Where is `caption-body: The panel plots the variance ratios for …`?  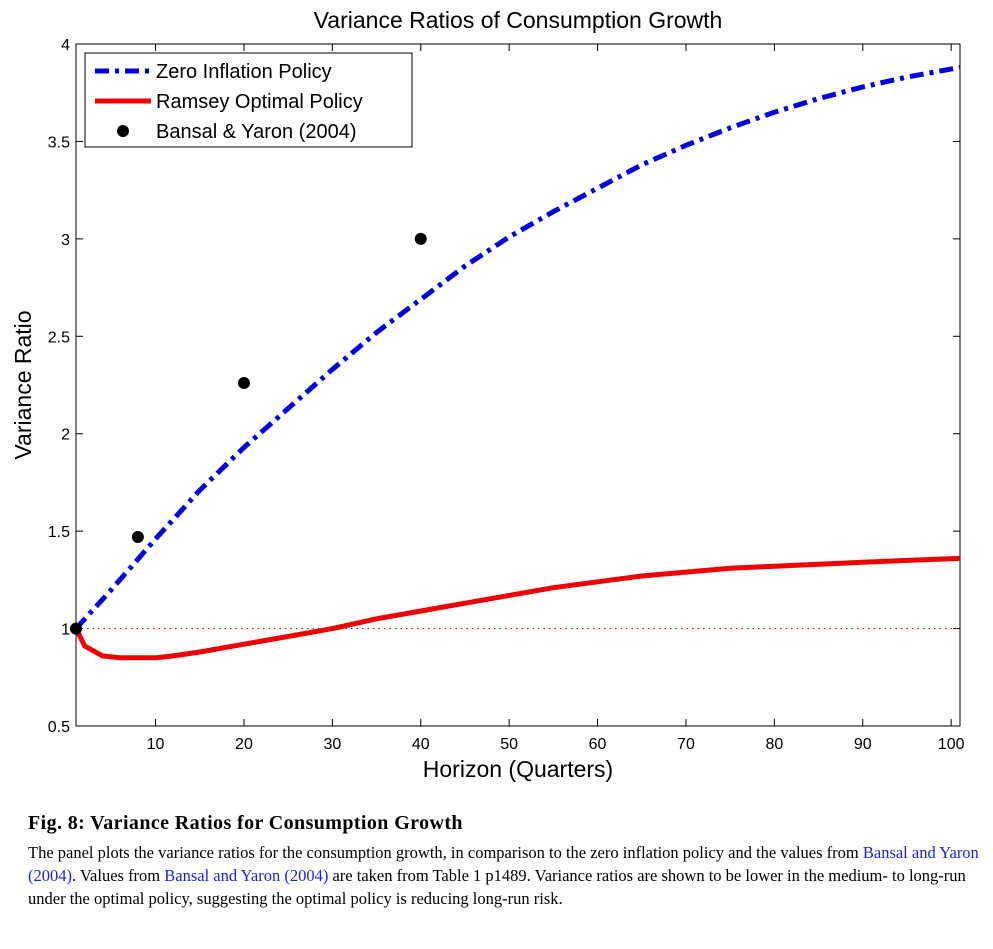 caption-body: The panel plots the variance ratios for … is located at coordinates (507, 875).